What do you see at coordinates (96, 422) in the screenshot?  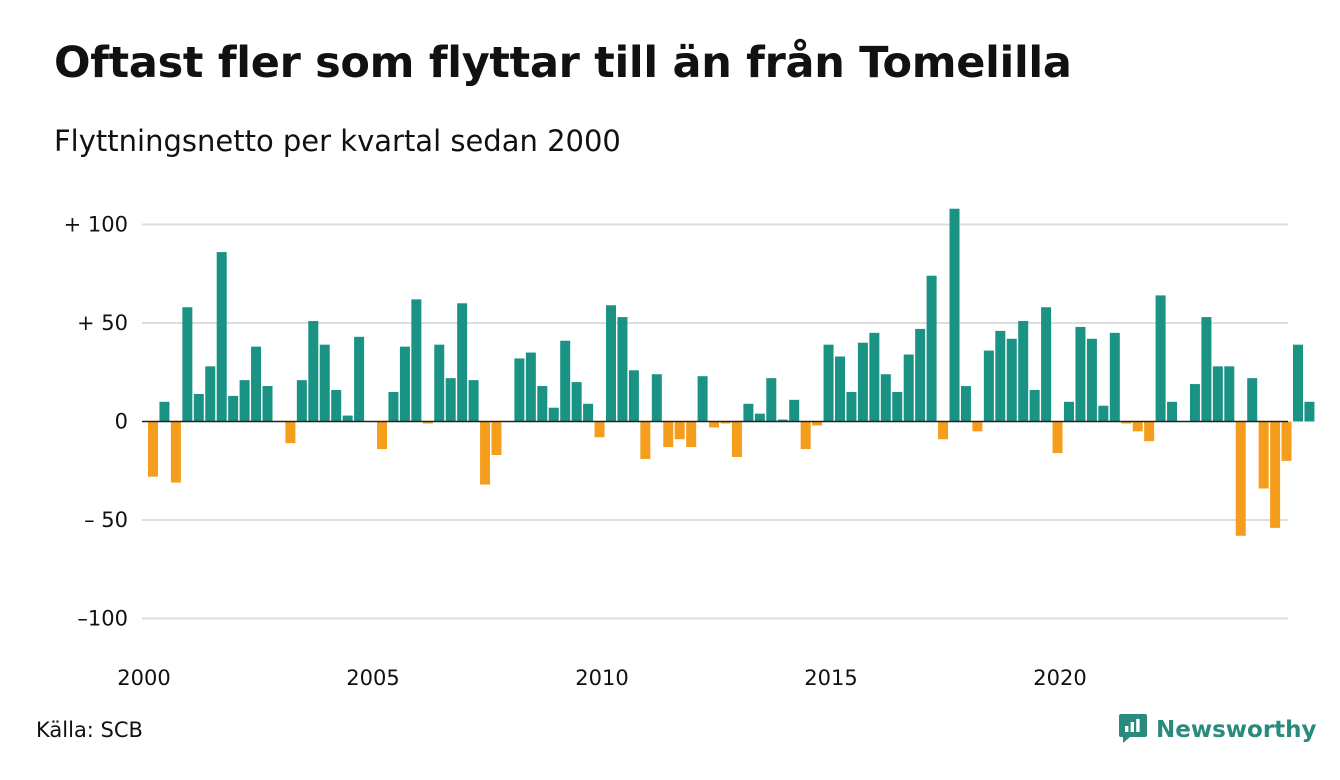 I see `y-axis-tick-labels: + 100 + 50 0 – 50 –100` at bounding box center [96, 422].